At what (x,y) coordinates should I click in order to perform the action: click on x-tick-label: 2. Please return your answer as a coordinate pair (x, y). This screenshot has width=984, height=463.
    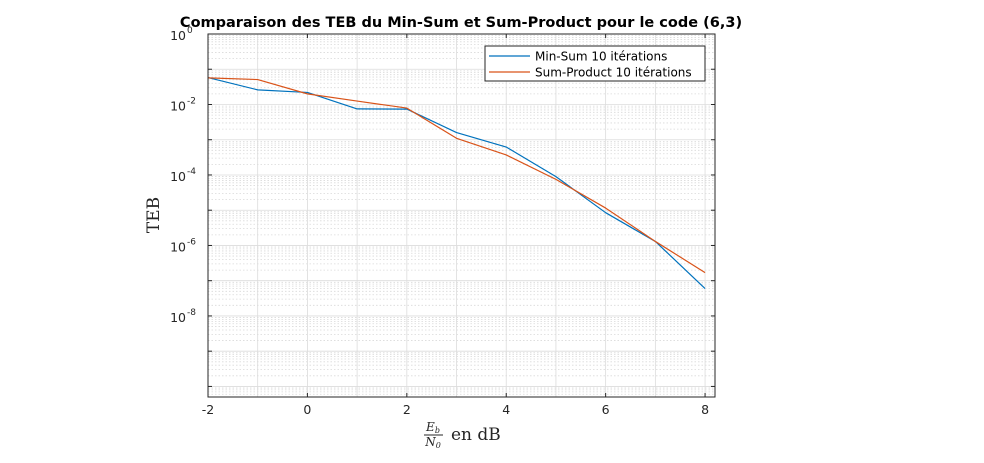
    Looking at the image, I should click on (407, 409).